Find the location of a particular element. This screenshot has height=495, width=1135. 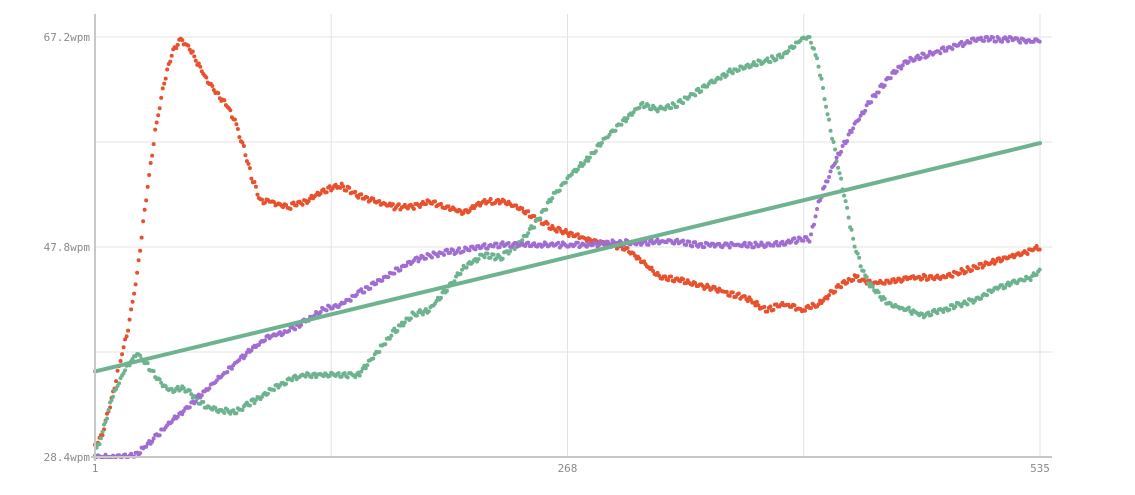

x-tick-label: 268 is located at coordinates (568, 468).